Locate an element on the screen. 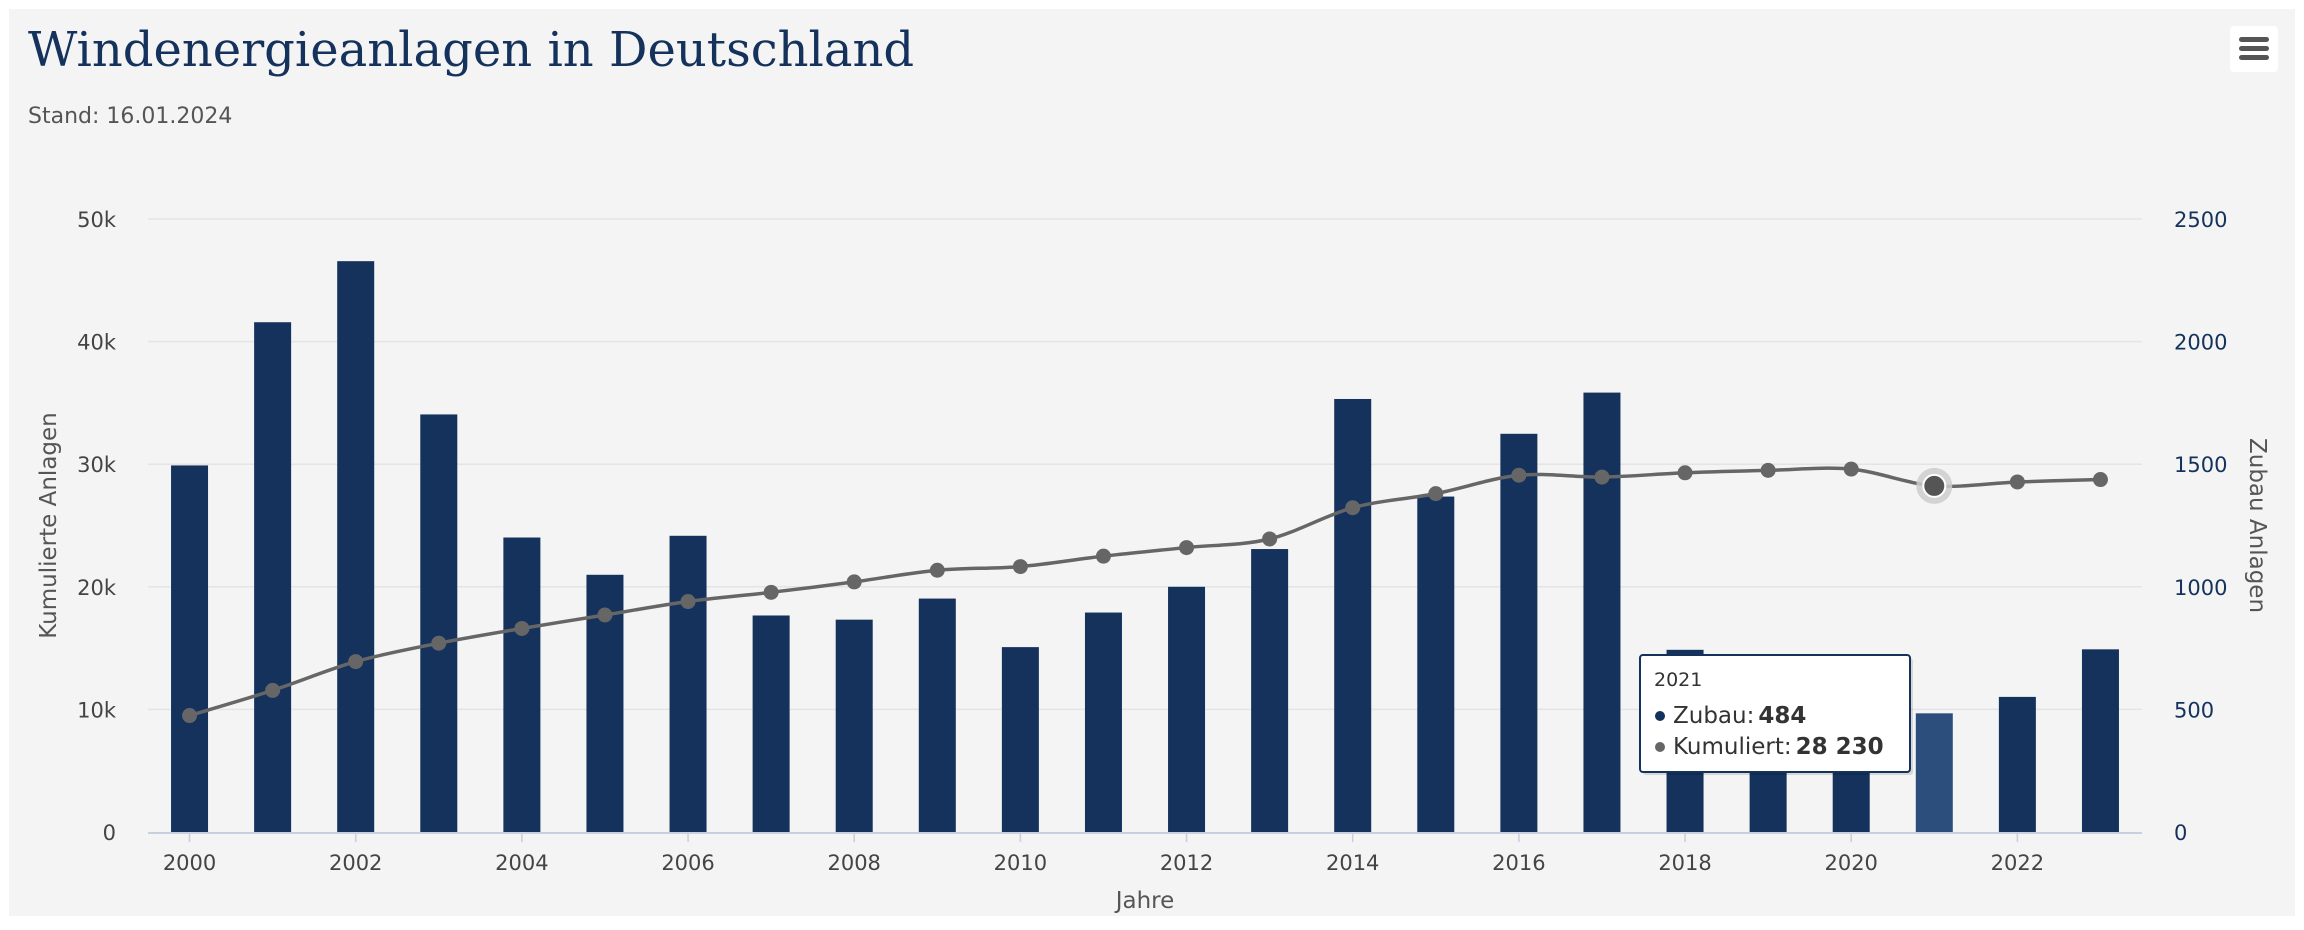 Image resolution: width=2304 pixels, height=930 pixels. x-tick-label: 2022 is located at coordinates (2017, 863).